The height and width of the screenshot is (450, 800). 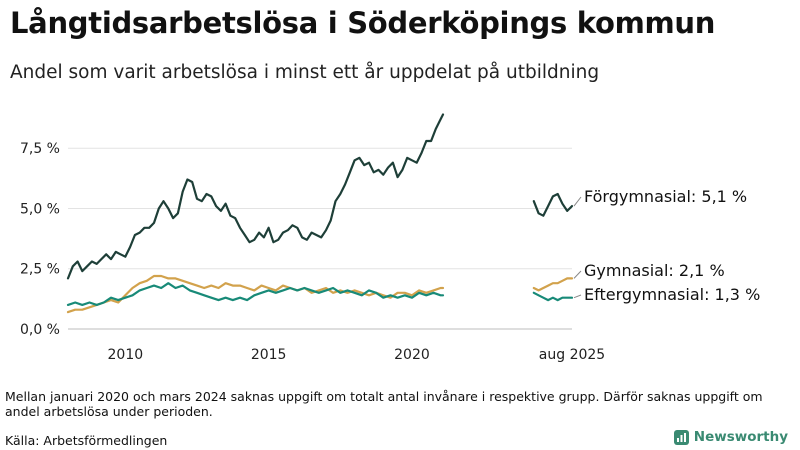 I want to click on series-end-label: Förgymnasial: 5,1 %, so click(x=665, y=196).